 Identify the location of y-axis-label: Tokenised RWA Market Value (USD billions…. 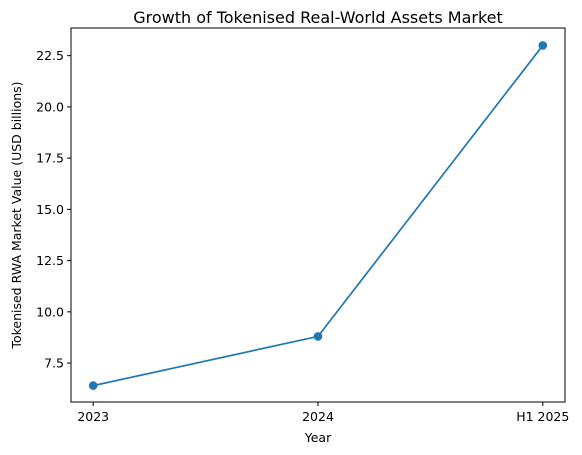
(16, 215).